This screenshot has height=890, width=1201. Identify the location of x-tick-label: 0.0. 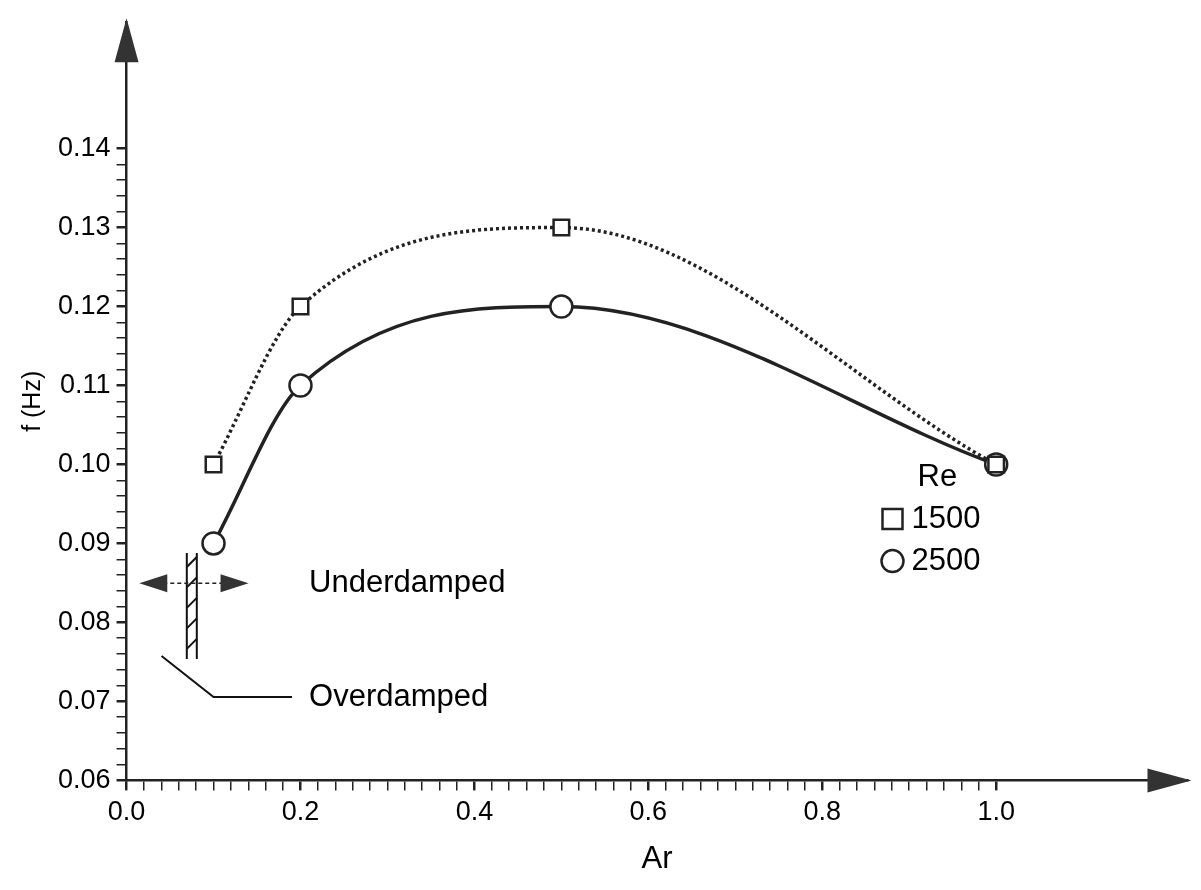
(126, 811).